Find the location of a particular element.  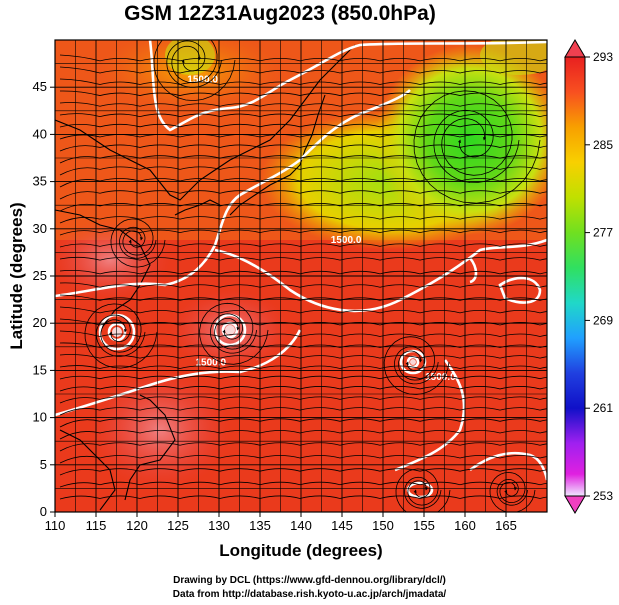

colorbar-tick-label: 261 is located at coordinates (603, 408).